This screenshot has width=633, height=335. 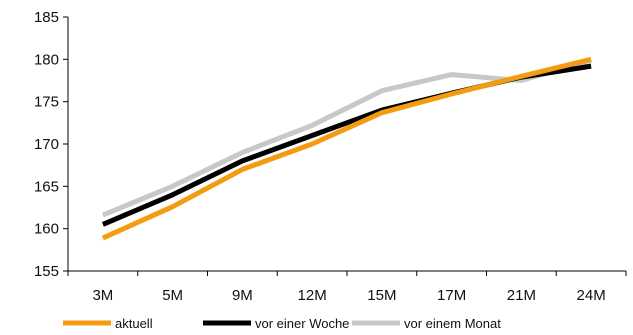 I want to click on y-tick-label: 160, so click(x=46, y=229).